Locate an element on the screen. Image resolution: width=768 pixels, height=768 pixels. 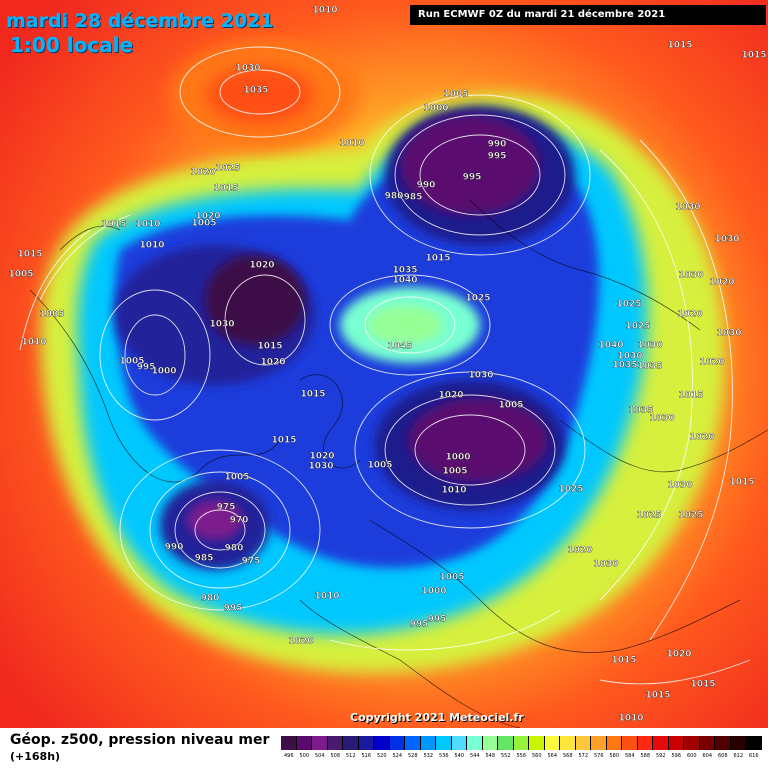
scale-label: 576 is located at coordinates (598, 756).